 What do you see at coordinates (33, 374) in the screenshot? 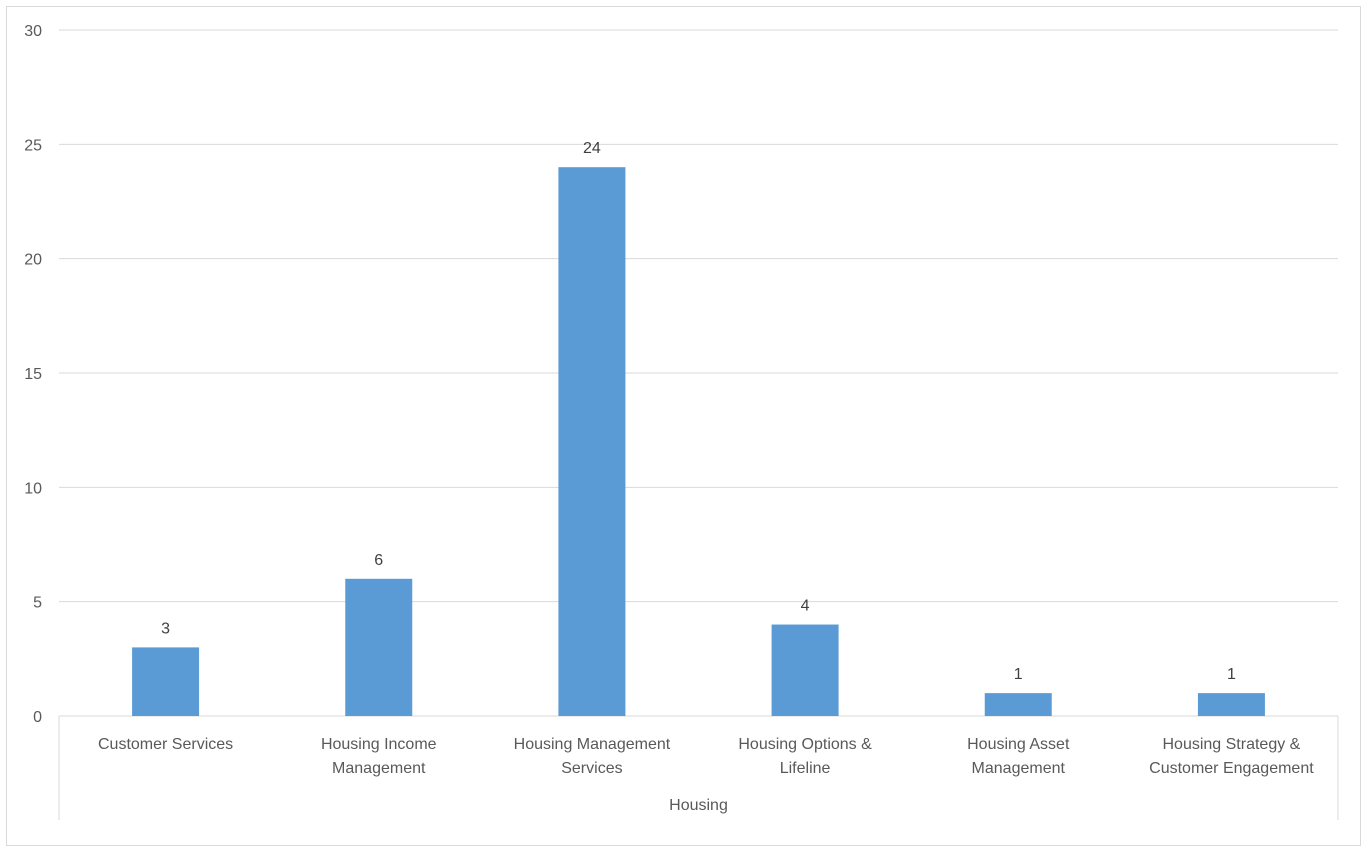
I see `y-tick-label: 15` at bounding box center [33, 374].